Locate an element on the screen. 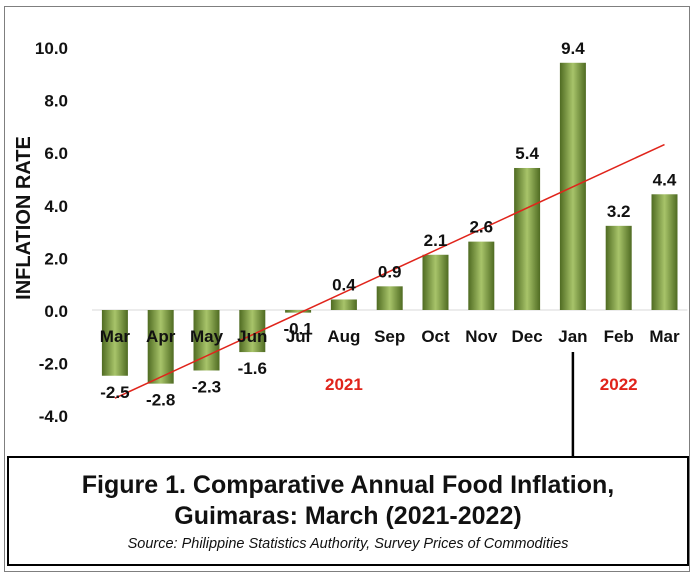 The image size is (700, 580). x-tick-label: Sep is located at coordinates (389, 336).